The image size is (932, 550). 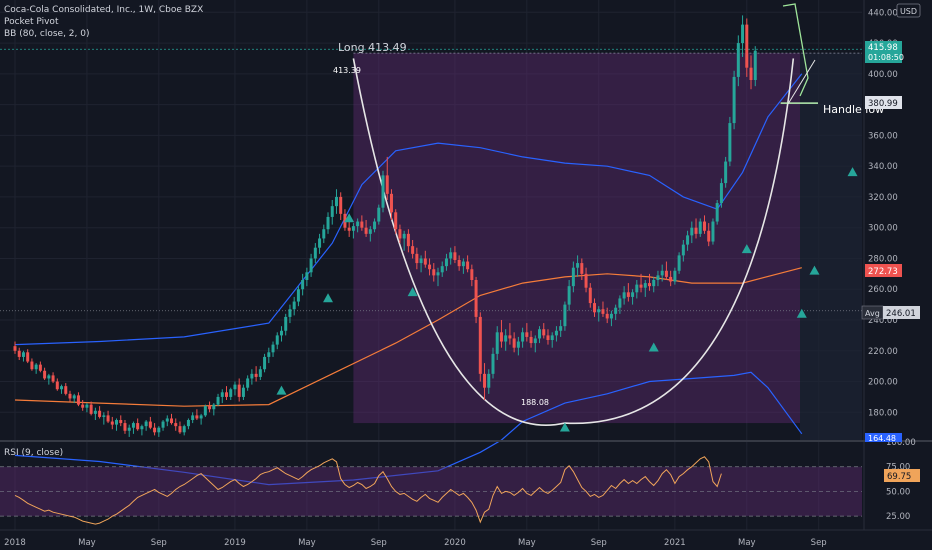 What do you see at coordinates (675, 543) in the screenshot?
I see `x-tick-label: 2021` at bounding box center [675, 543].